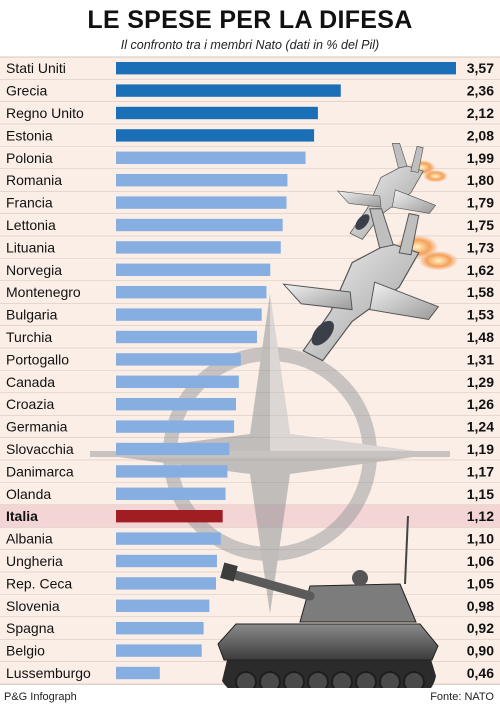 This screenshot has height=713, width=500. I want to click on category-label: Ungheria, so click(34, 561).